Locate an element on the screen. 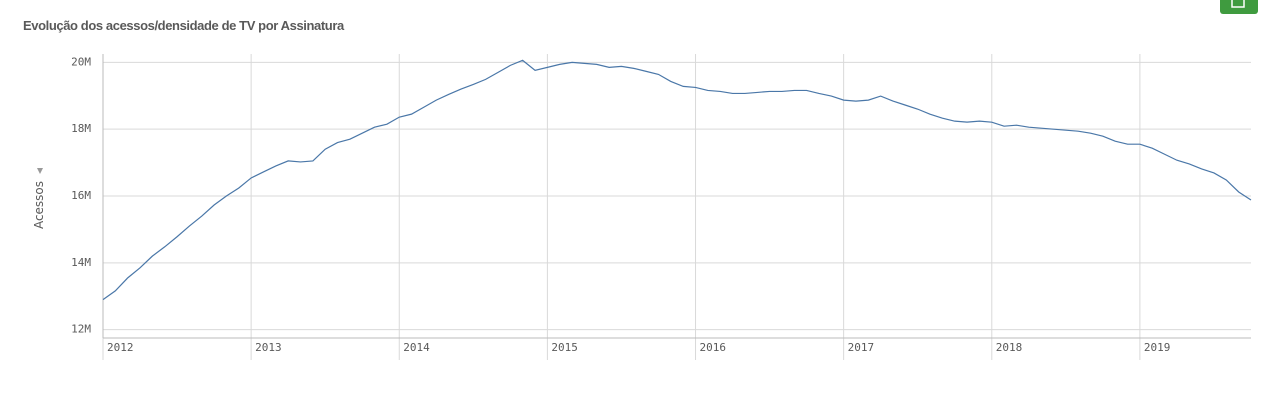  y-tick-label: 14M is located at coordinates (81, 262).